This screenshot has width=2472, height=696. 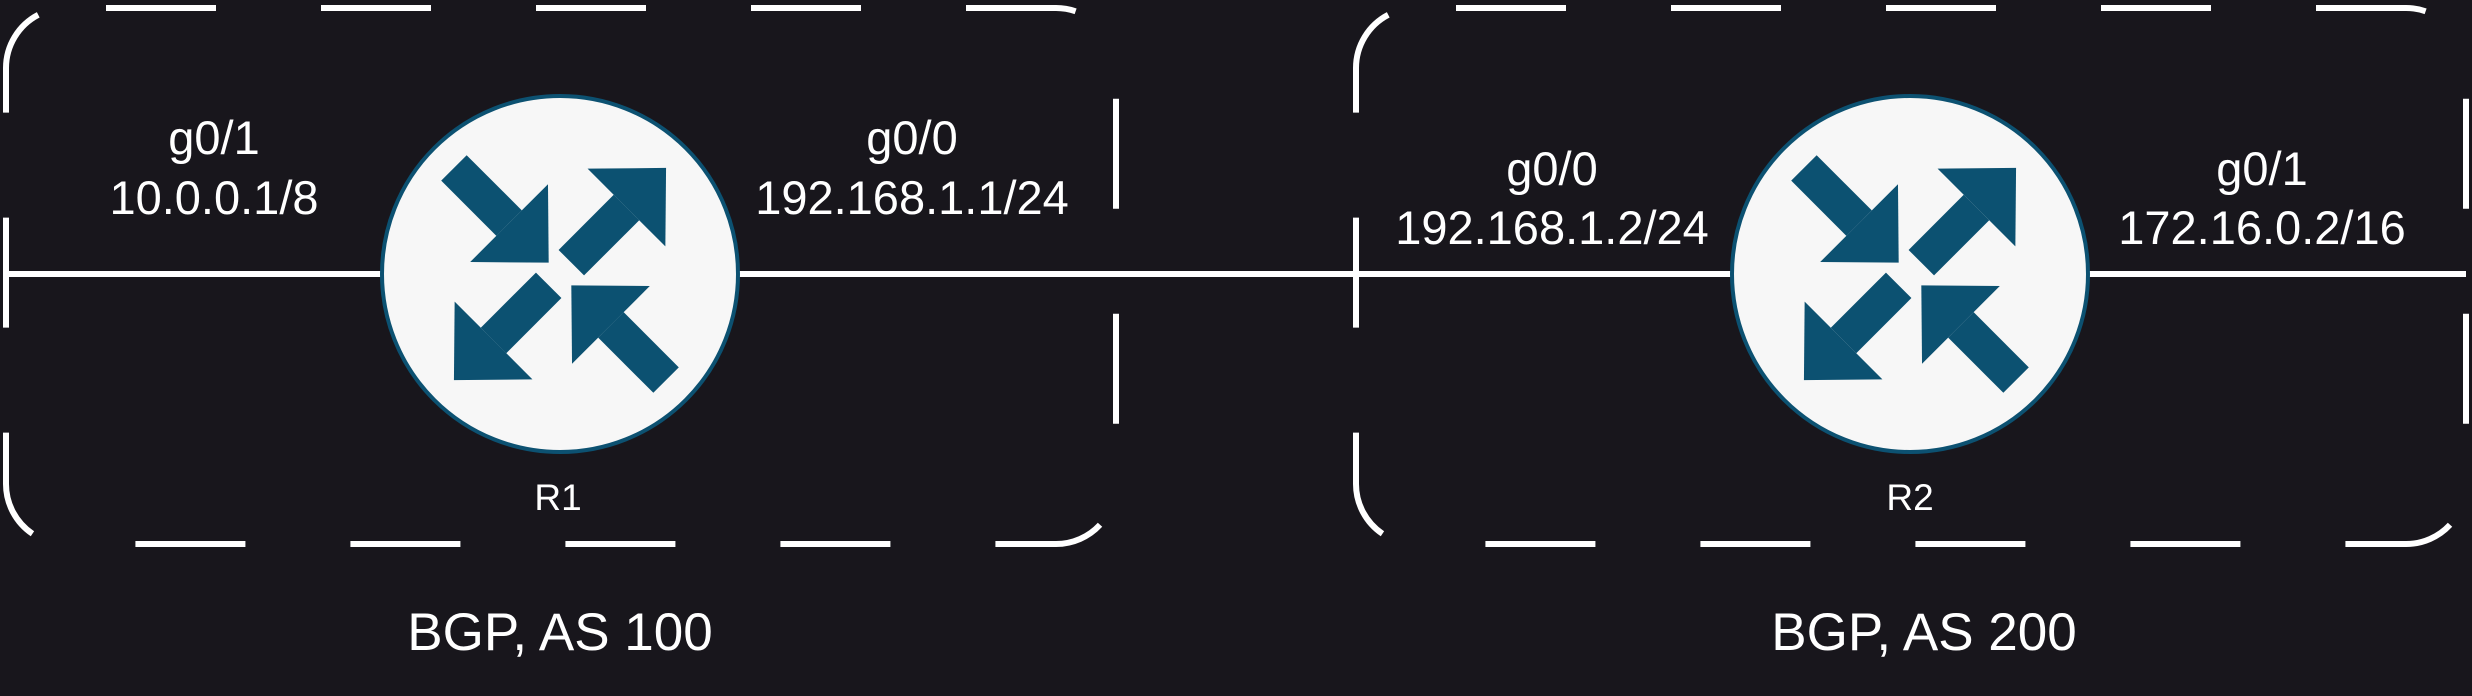 What do you see at coordinates (1551, 168) in the screenshot?
I see `r2-left-interface-name: g0/0` at bounding box center [1551, 168].